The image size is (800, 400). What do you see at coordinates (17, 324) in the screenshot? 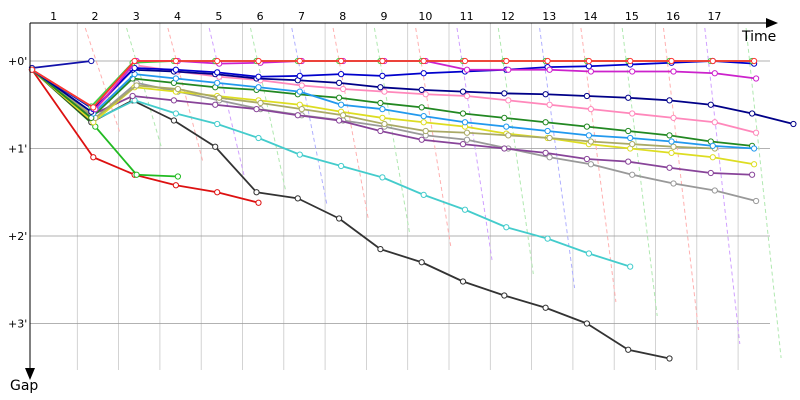
I see `y-tick-label: +3'` at bounding box center [17, 324].